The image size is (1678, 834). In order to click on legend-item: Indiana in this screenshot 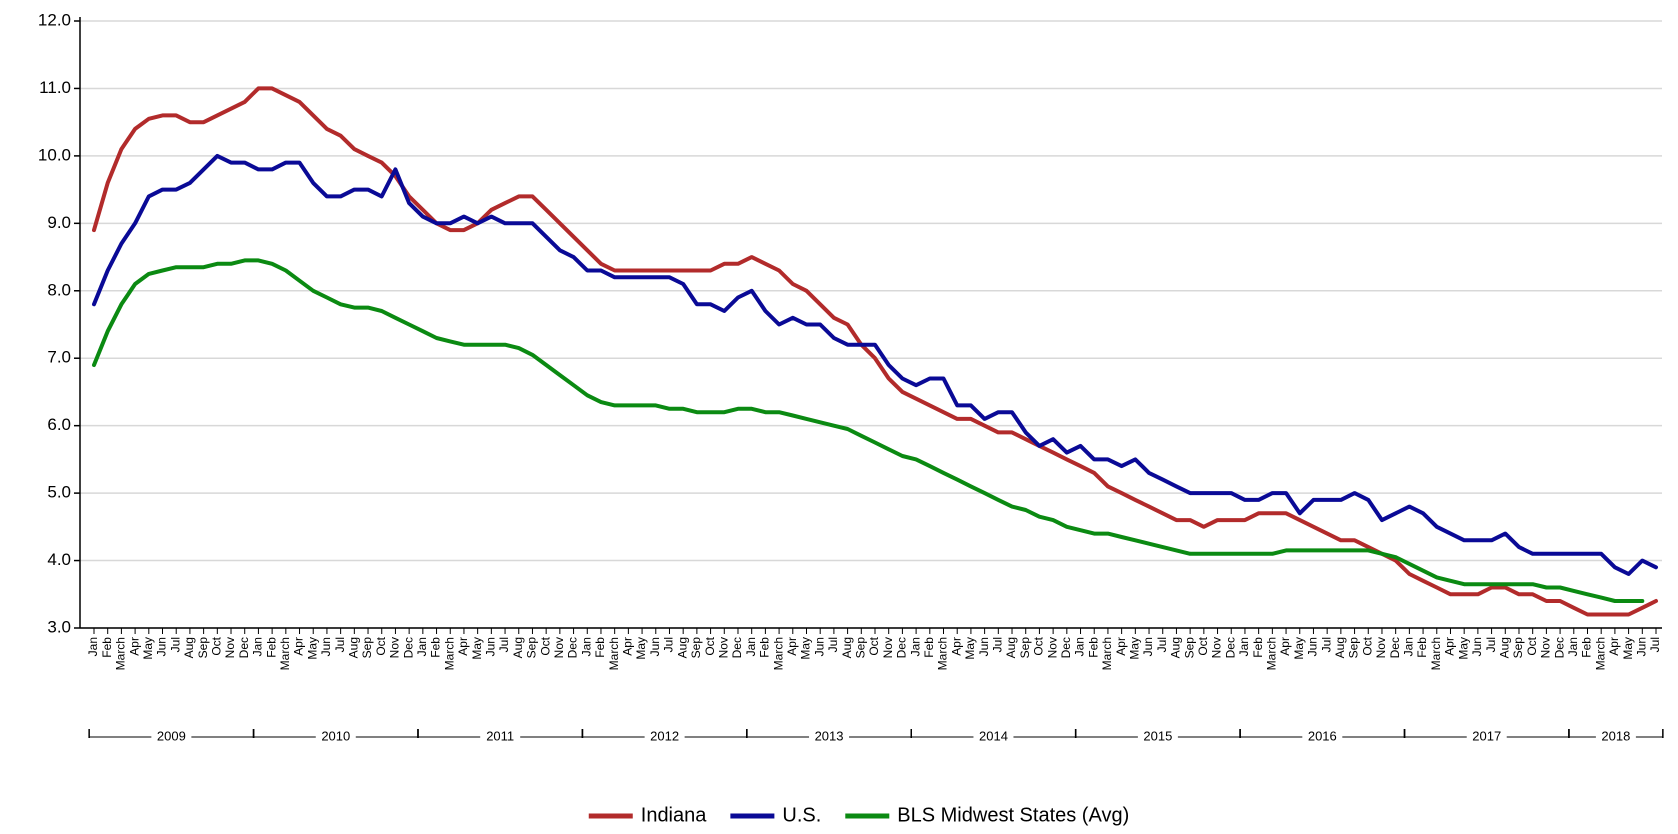, I will do `click(647, 815)`.